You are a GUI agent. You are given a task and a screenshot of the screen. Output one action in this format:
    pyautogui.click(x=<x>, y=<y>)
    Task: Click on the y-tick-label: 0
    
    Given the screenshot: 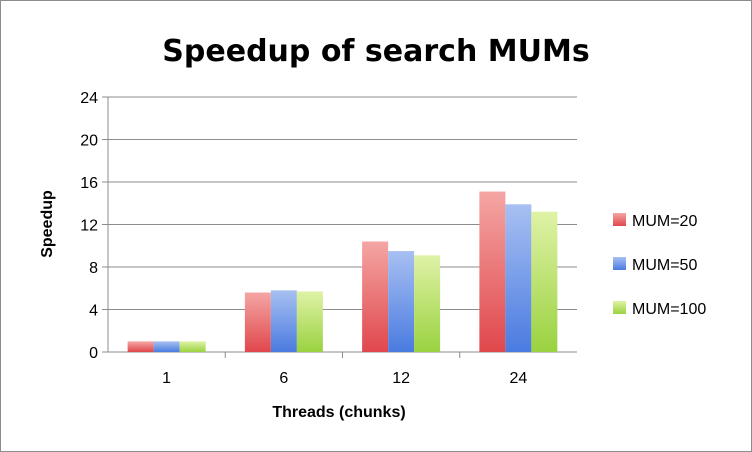 What is the action you would take?
    pyautogui.click(x=93, y=353)
    